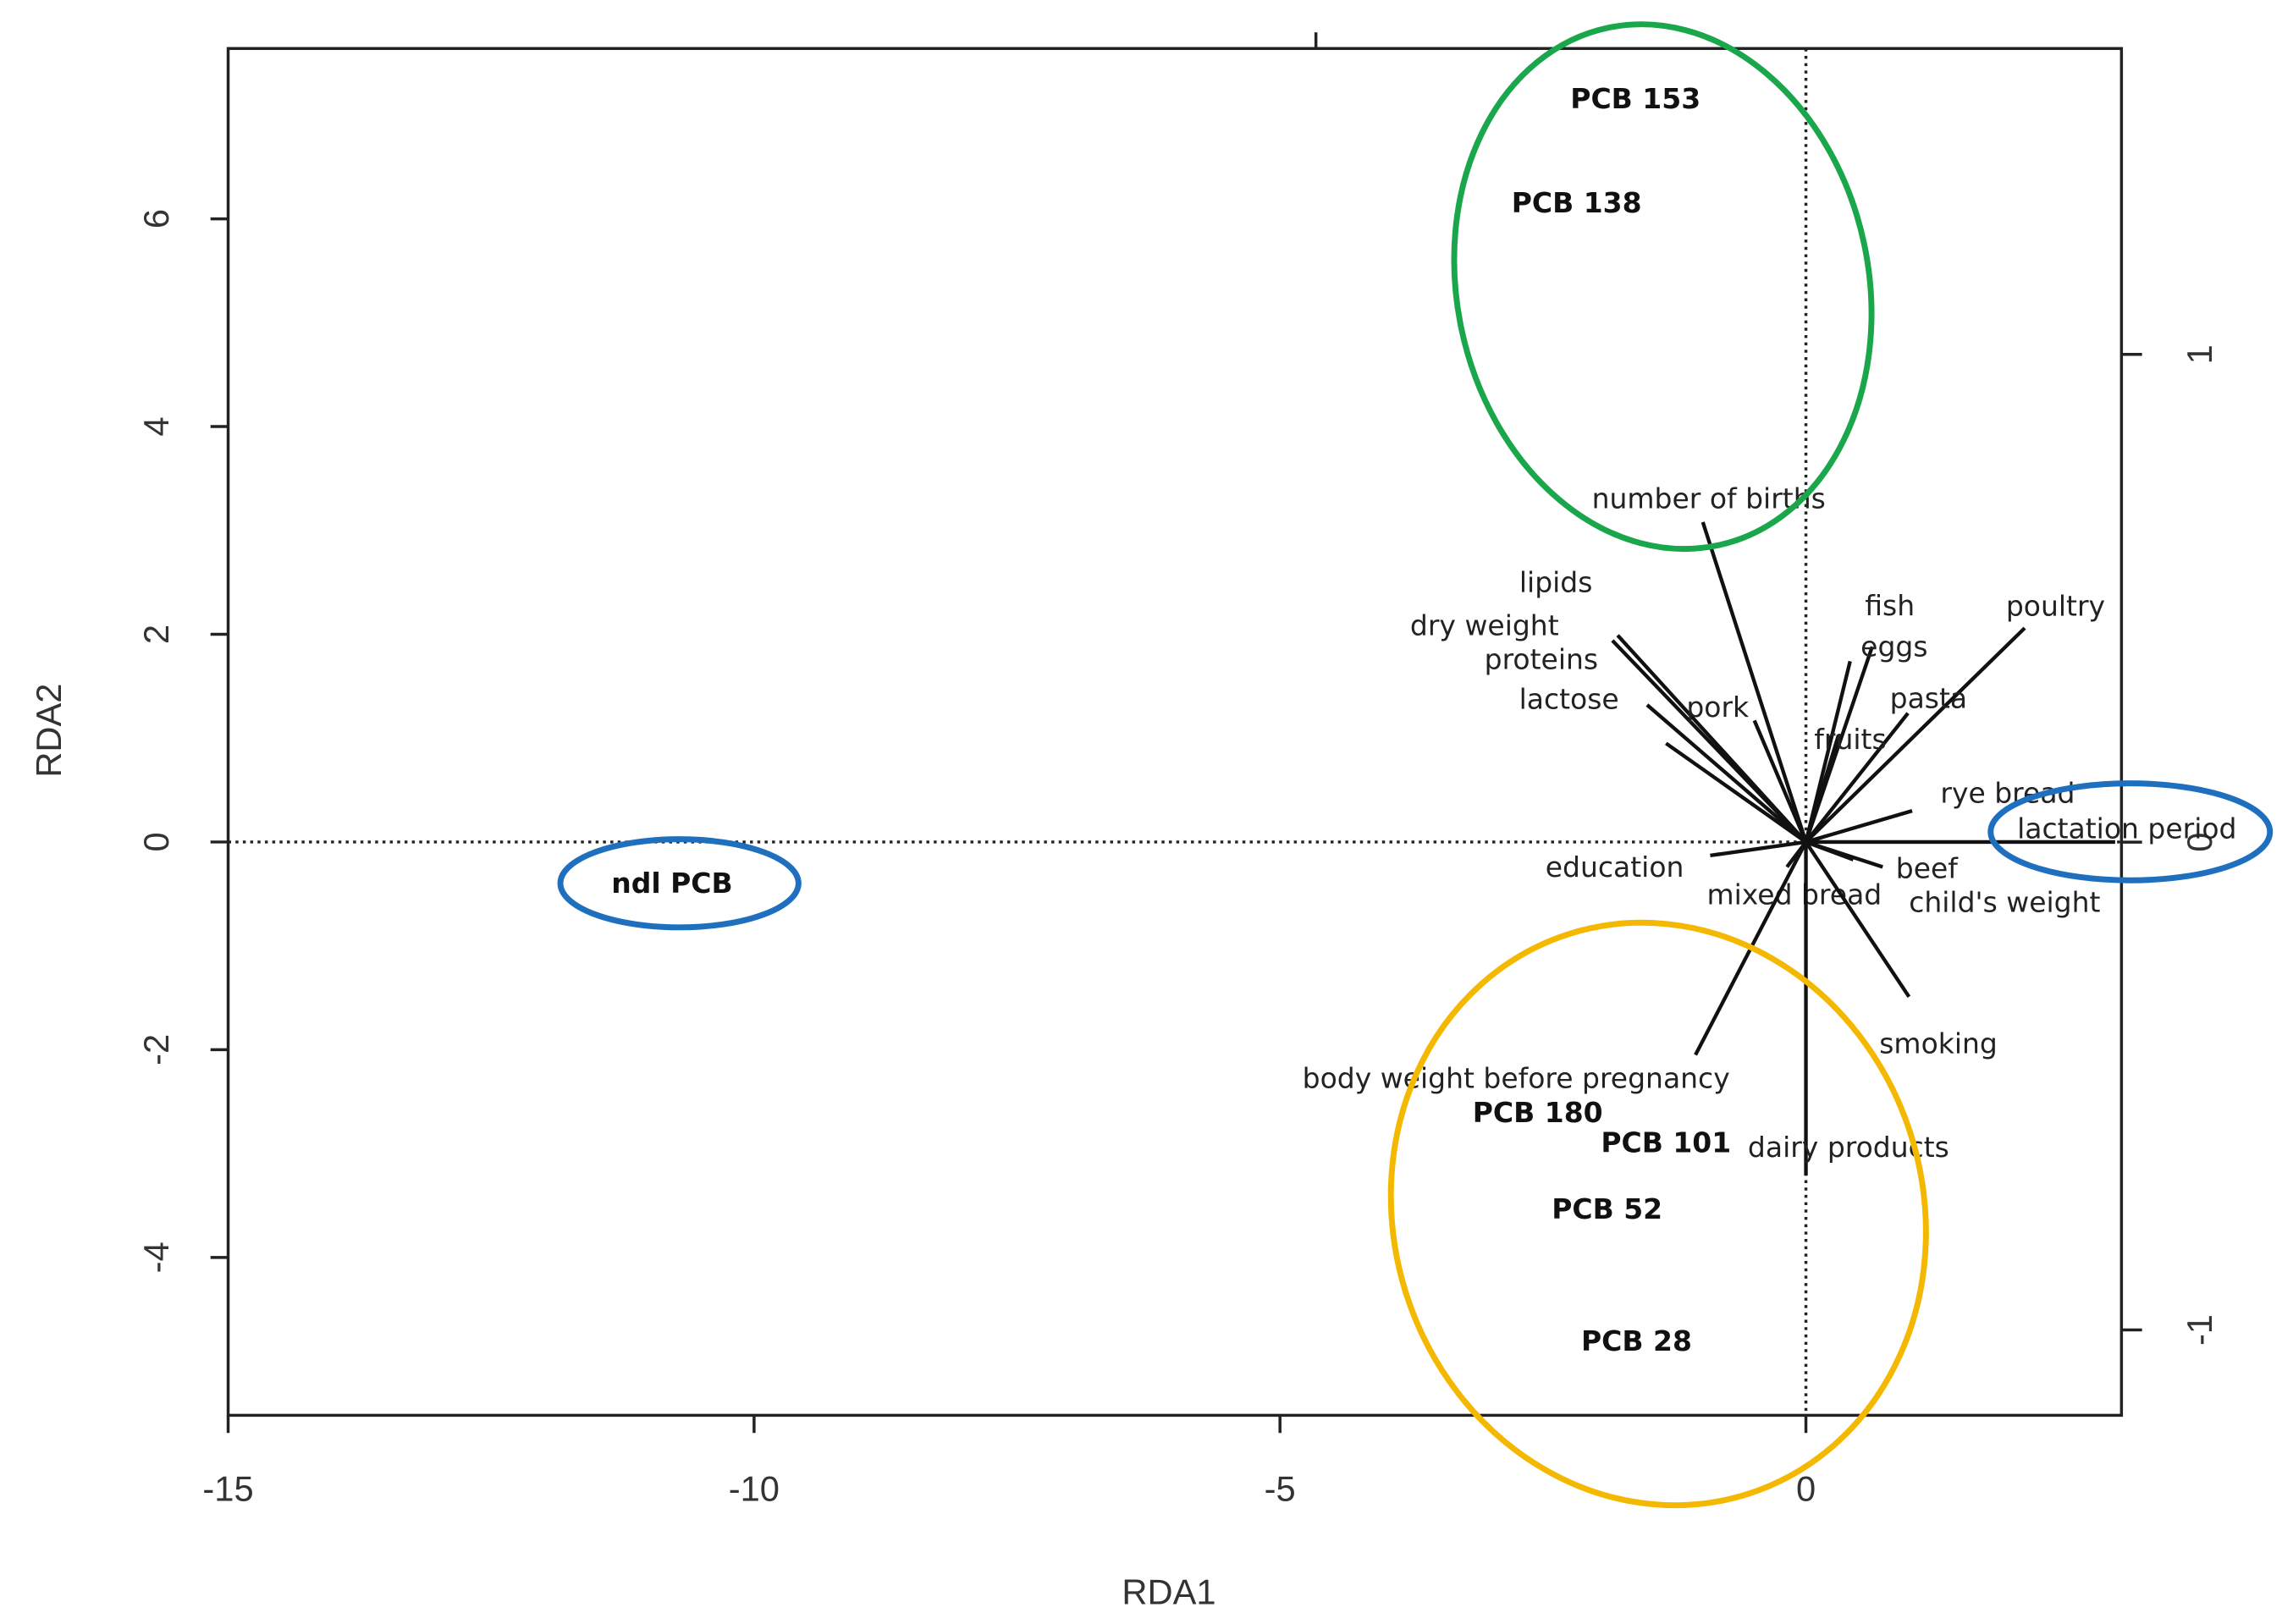  Describe the element at coordinates (1806, 1489) in the screenshot. I see `x-tick-label: 0` at that location.